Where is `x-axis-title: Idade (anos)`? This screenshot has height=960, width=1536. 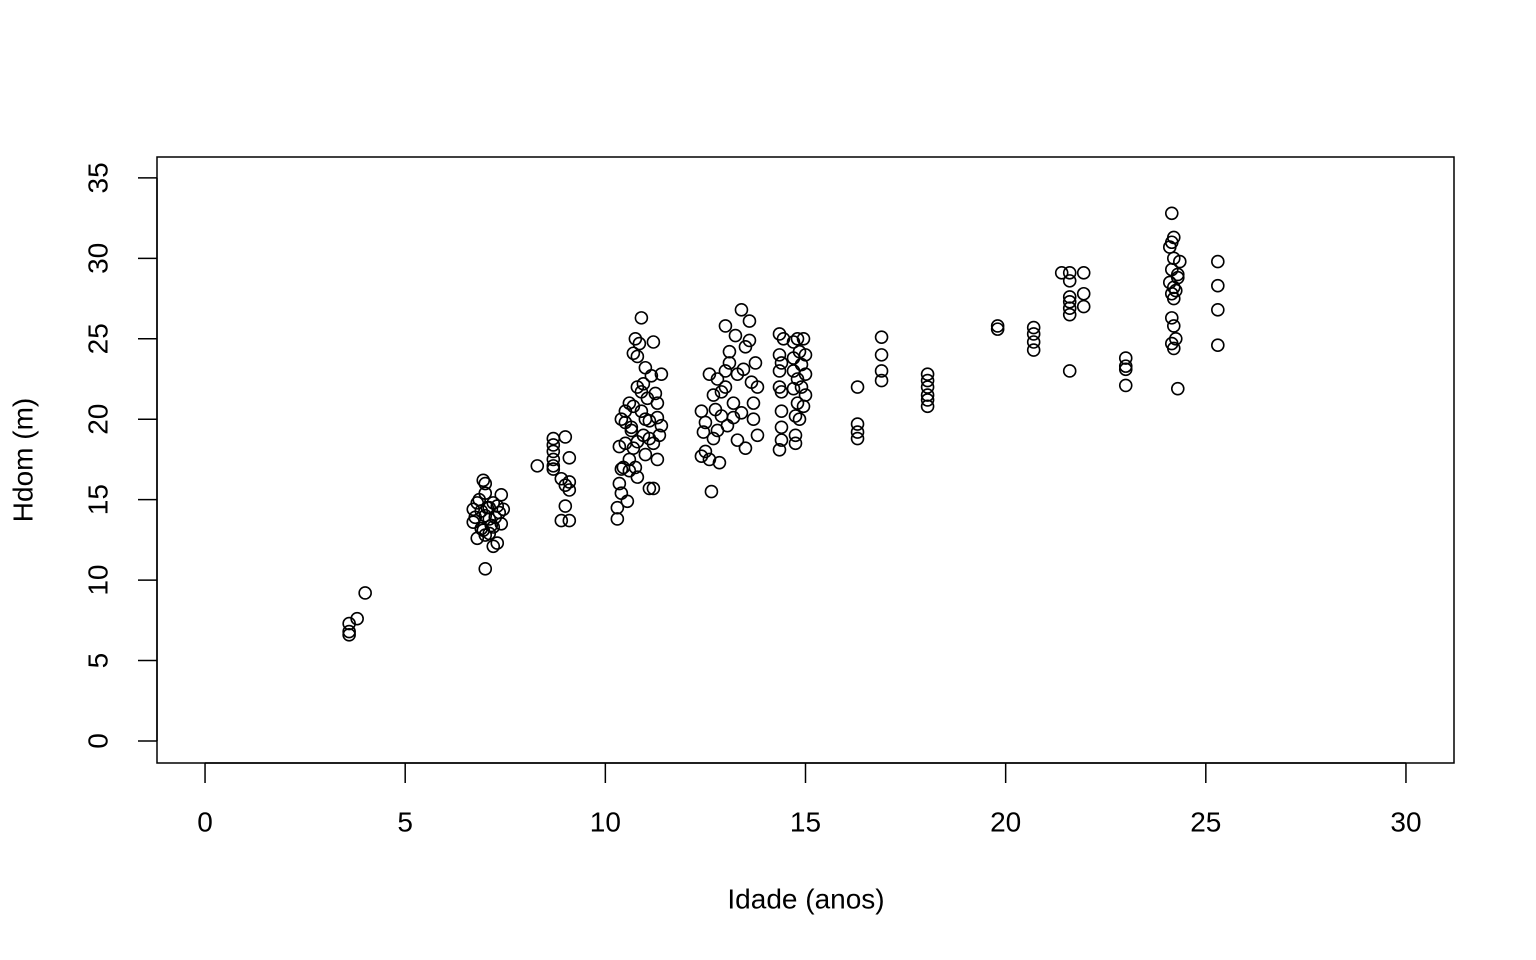
x-axis-title: Idade (anos) is located at coordinates (805, 898).